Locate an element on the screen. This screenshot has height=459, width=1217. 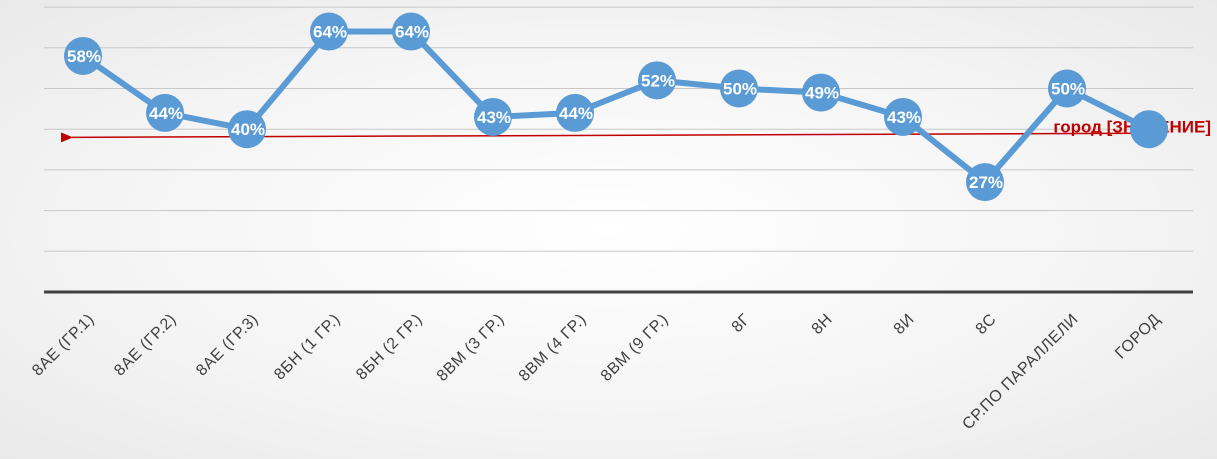
data-label: 27% is located at coordinates (986, 182).